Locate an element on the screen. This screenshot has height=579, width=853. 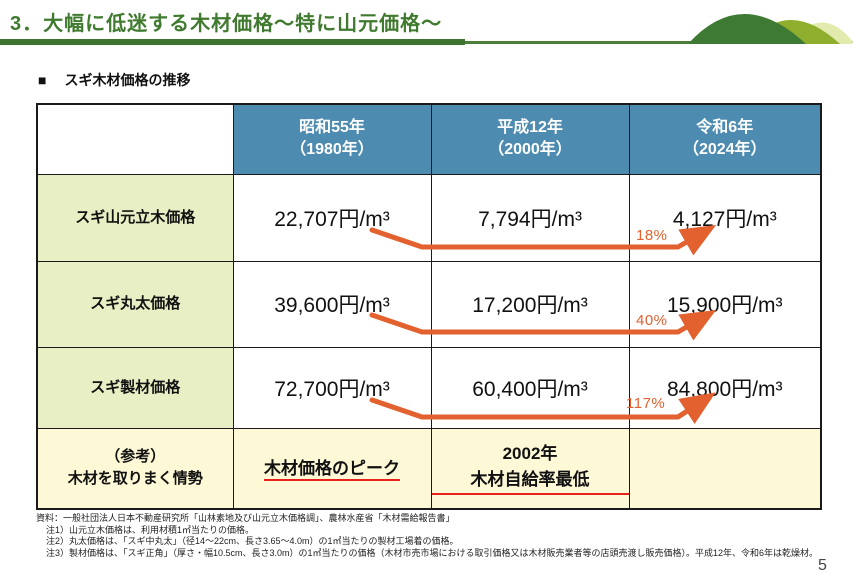
reference-2024 is located at coordinates (725, 468).